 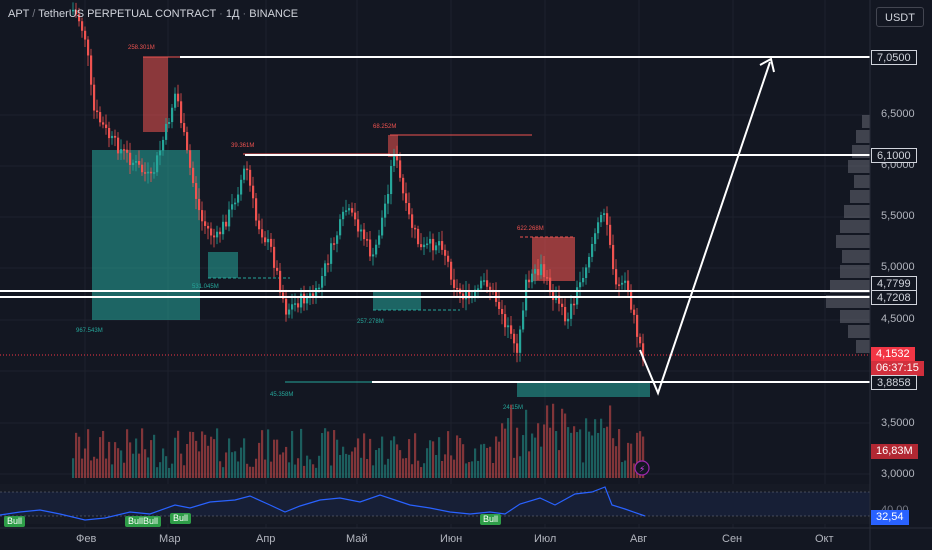 What do you see at coordinates (274, 14) in the screenshot?
I see `exchange-label: BINANCE` at bounding box center [274, 14].